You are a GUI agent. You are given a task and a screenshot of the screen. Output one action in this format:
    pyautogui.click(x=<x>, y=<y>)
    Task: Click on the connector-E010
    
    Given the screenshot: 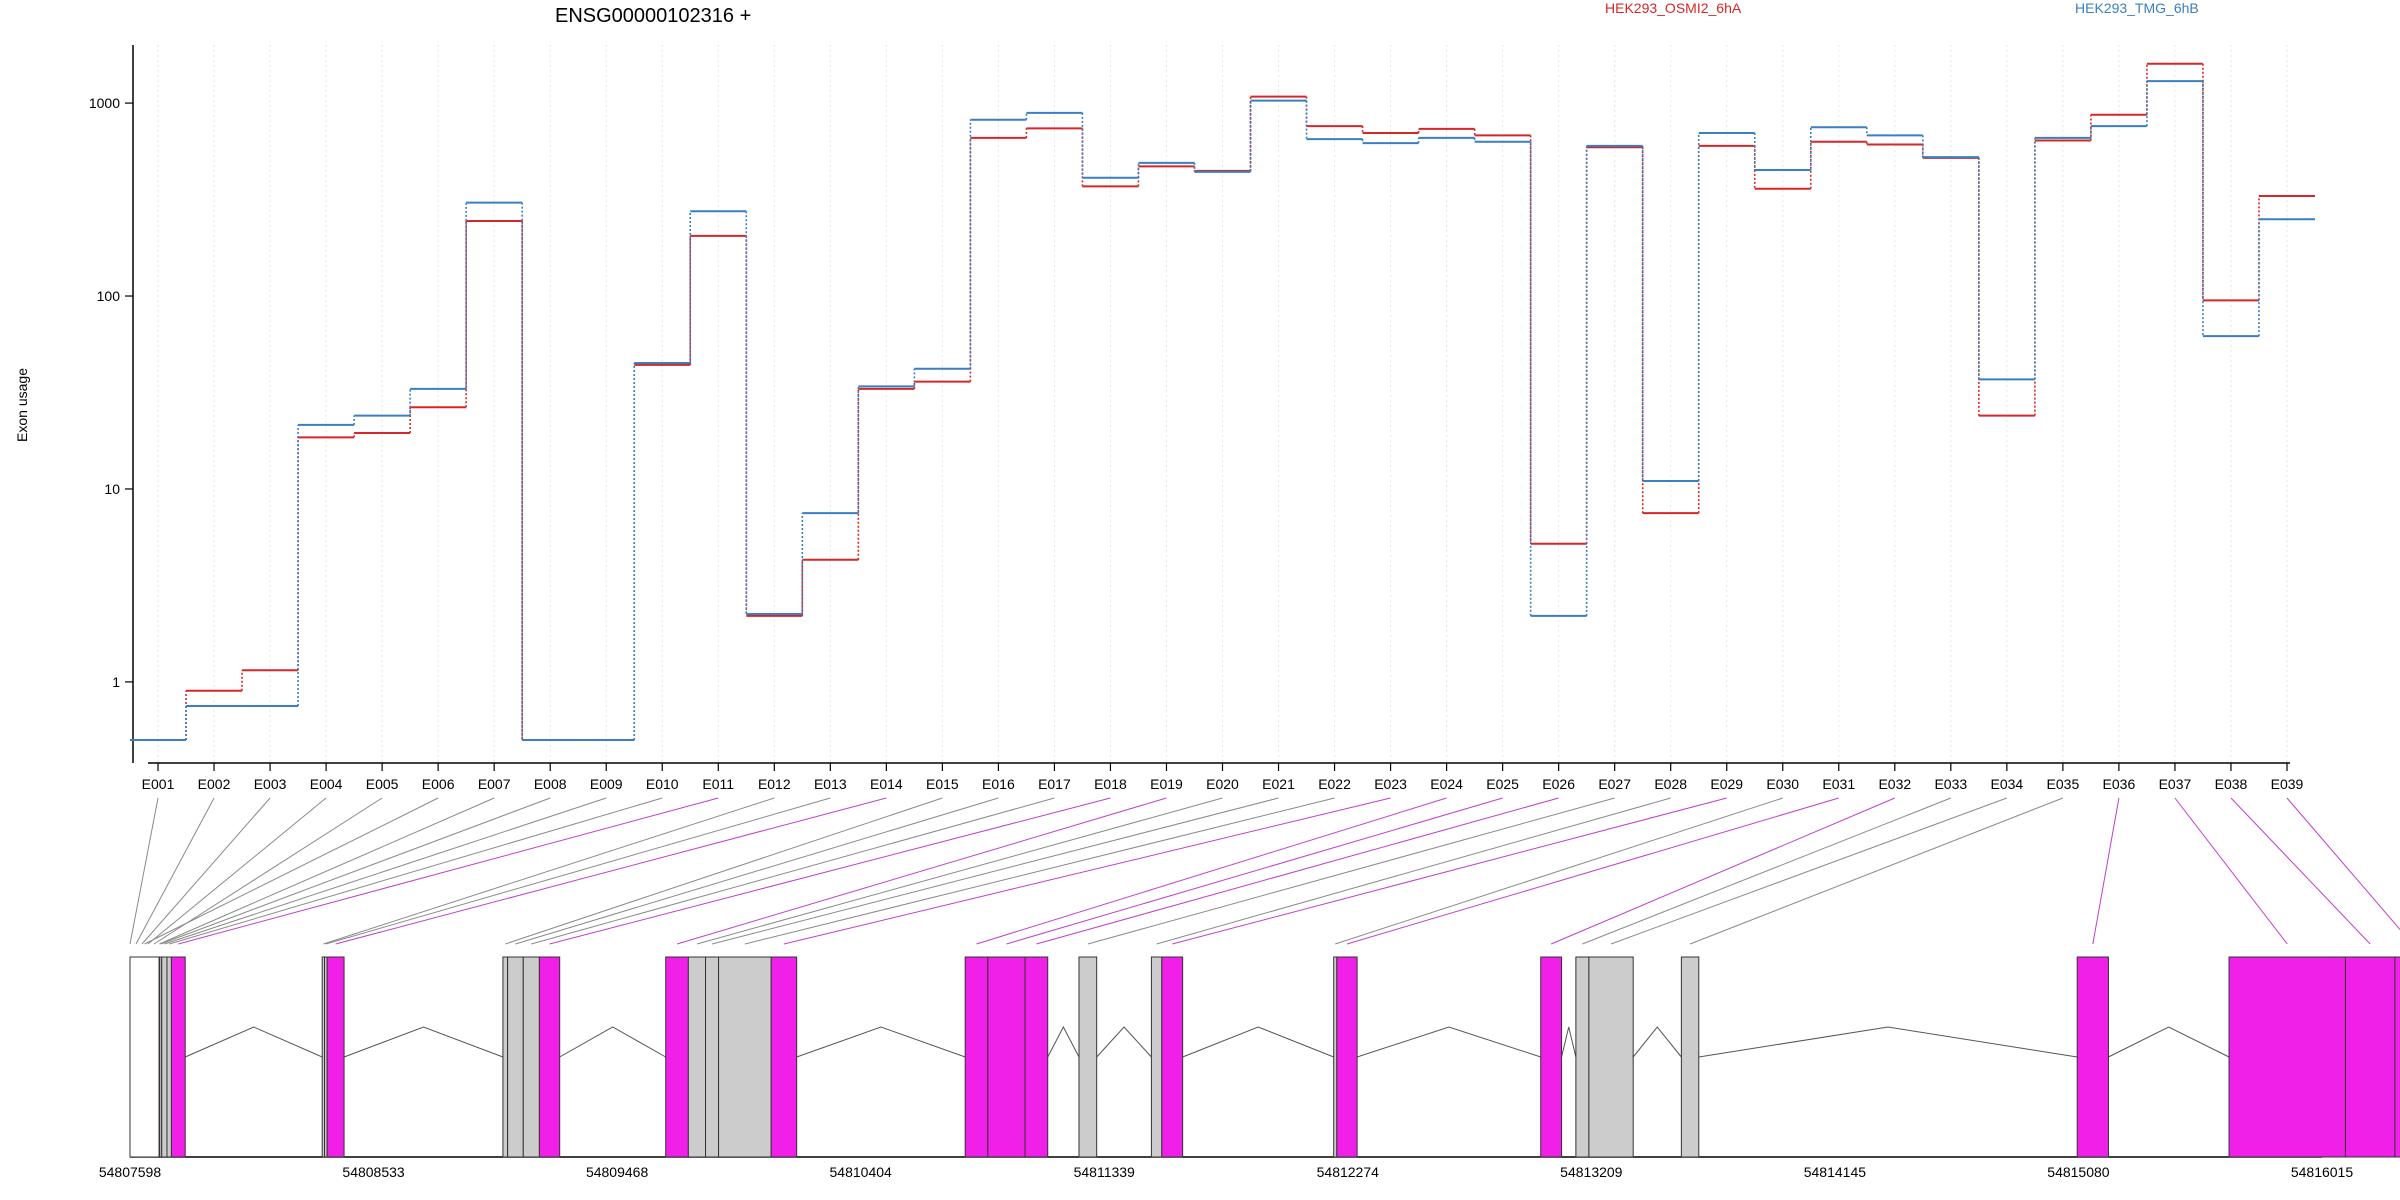 What is the action you would take?
    pyautogui.click(x=416, y=871)
    